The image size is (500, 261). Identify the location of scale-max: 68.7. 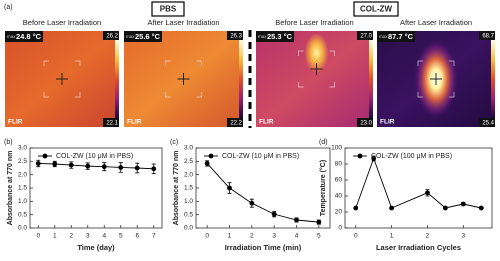
(488, 37).